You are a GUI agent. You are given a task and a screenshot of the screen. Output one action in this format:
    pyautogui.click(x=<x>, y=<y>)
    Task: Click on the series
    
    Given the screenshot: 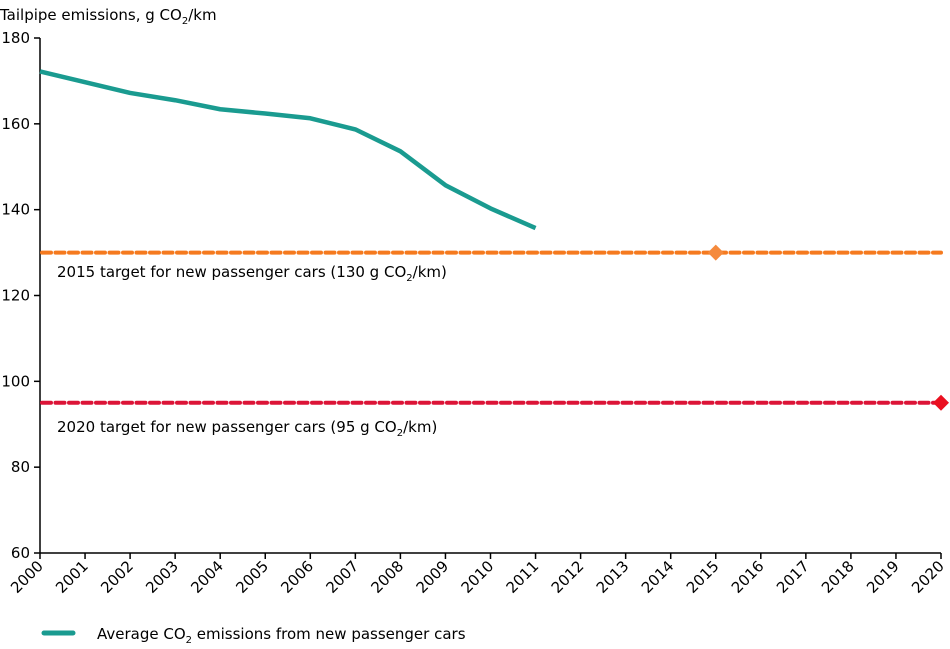 What is the action you would take?
    pyautogui.click(x=288, y=150)
    